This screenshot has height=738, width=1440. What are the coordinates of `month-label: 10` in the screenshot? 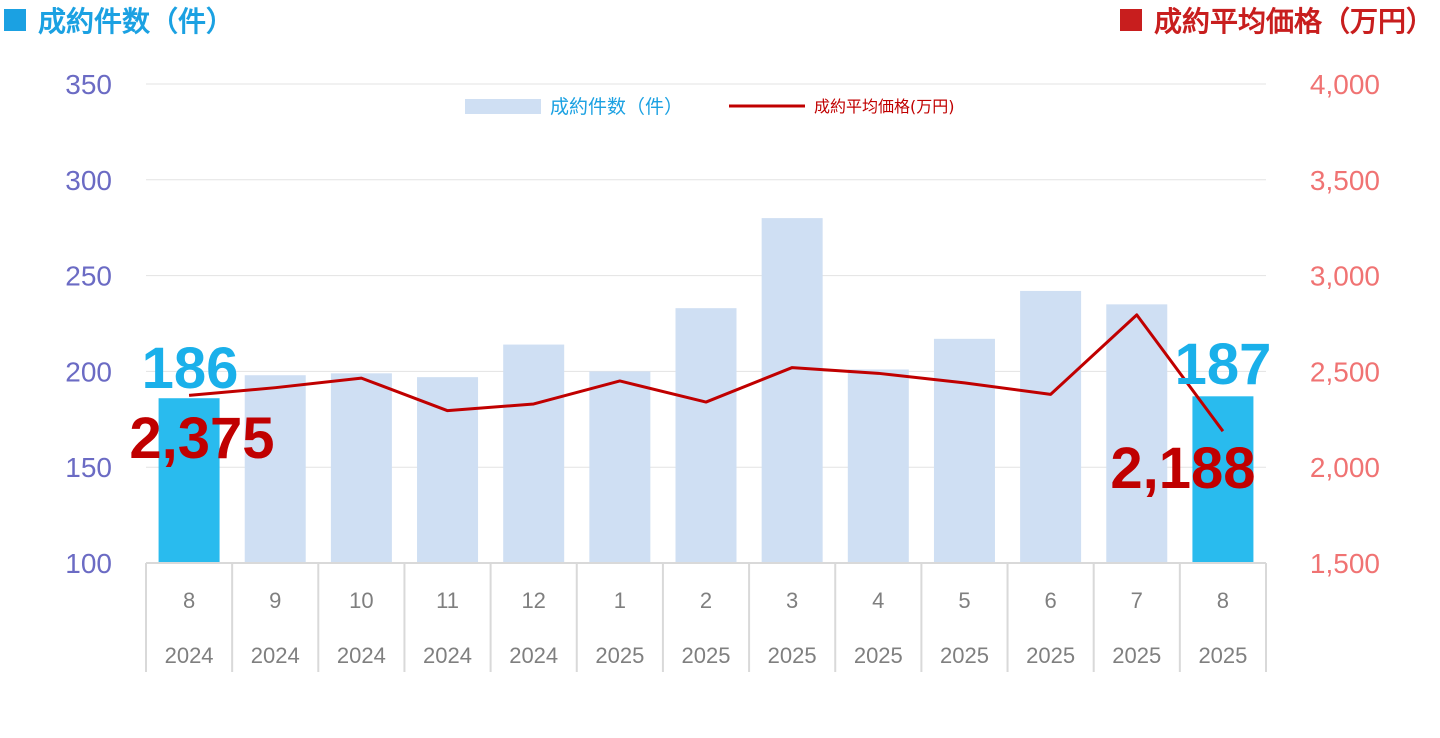 It's located at (361, 600).